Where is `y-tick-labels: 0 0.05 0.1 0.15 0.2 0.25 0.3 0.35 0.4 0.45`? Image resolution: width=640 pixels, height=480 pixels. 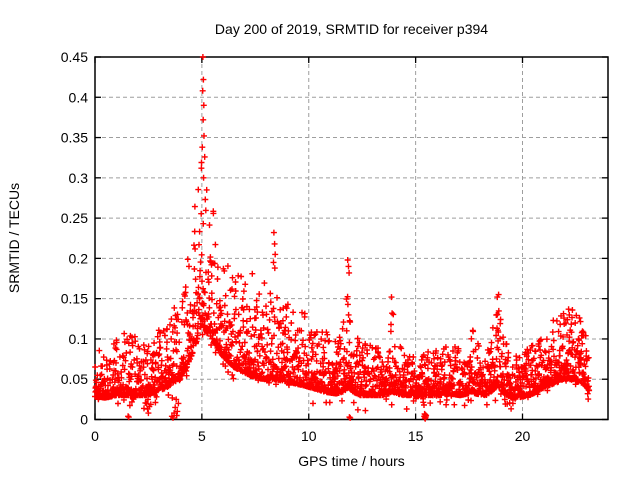
y-tick-labels: 0 0.05 0.1 0.15 0.2 0.25 0.3 0.35 0.4 0.45 is located at coordinates (74, 238).